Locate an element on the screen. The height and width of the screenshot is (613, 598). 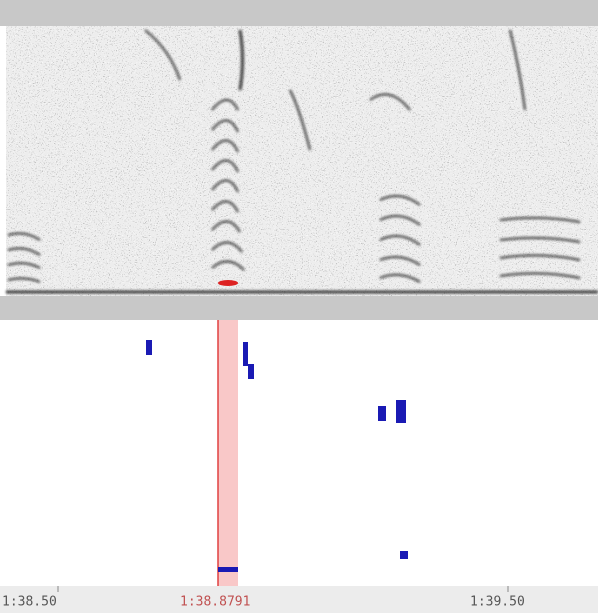
time-axis: 1:38.50 1:39.50 1:38.8791 is located at coordinates (299, 599).